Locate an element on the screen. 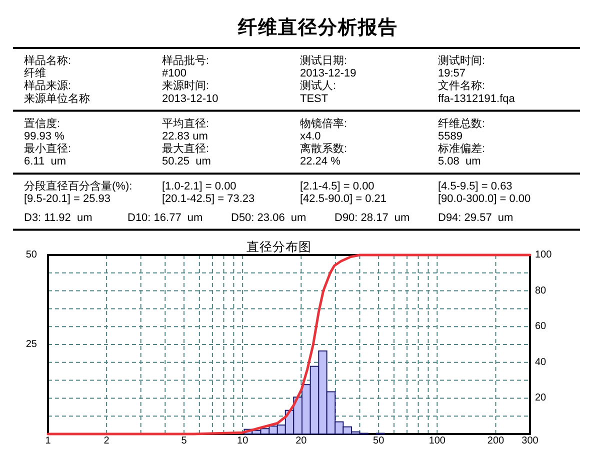 This screenshot has height=449, width=593. y2-tick-label: 40 is located at coordinates (540, 362).